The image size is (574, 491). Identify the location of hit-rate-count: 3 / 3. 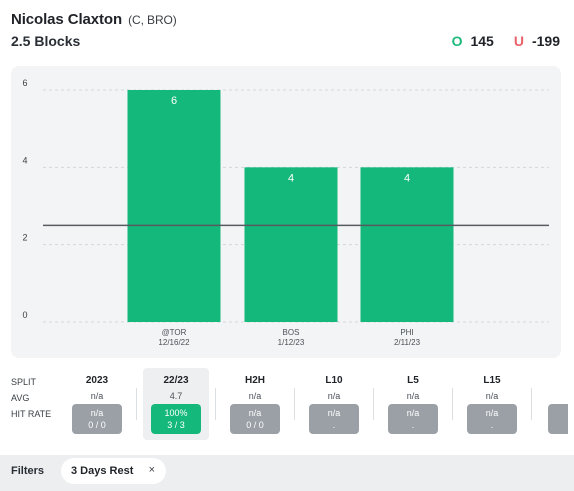
(176, 425).